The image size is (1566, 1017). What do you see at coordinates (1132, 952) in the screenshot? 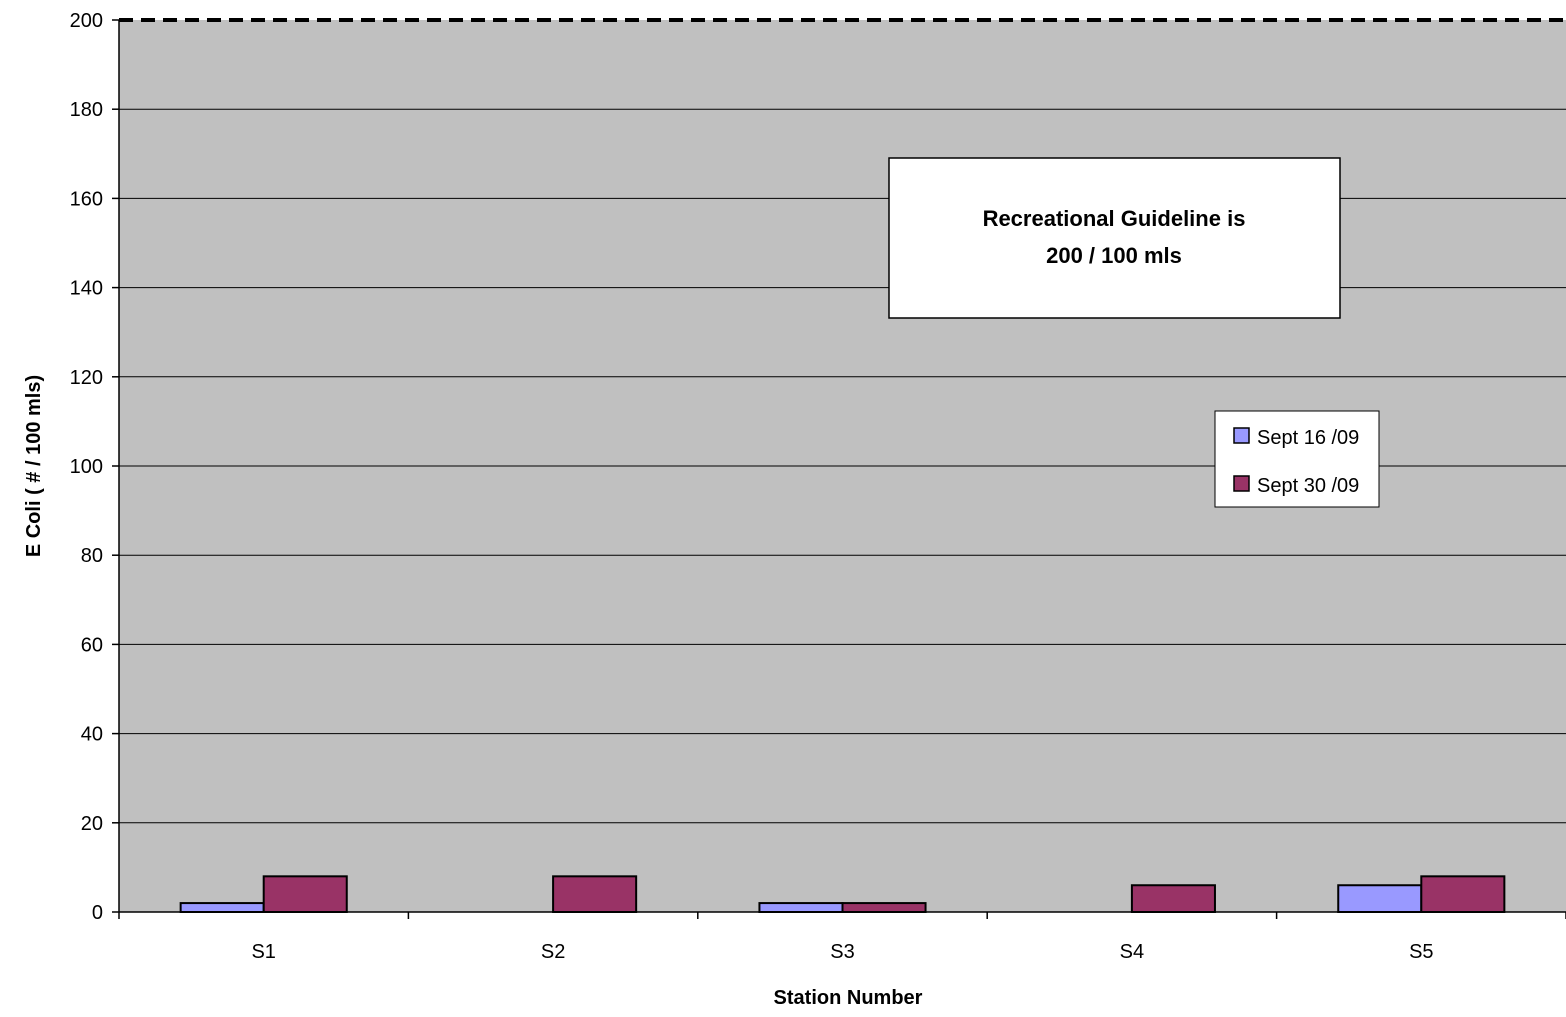
I see `x-tick-label-s4: S4` at bounding box center [1132, 952].